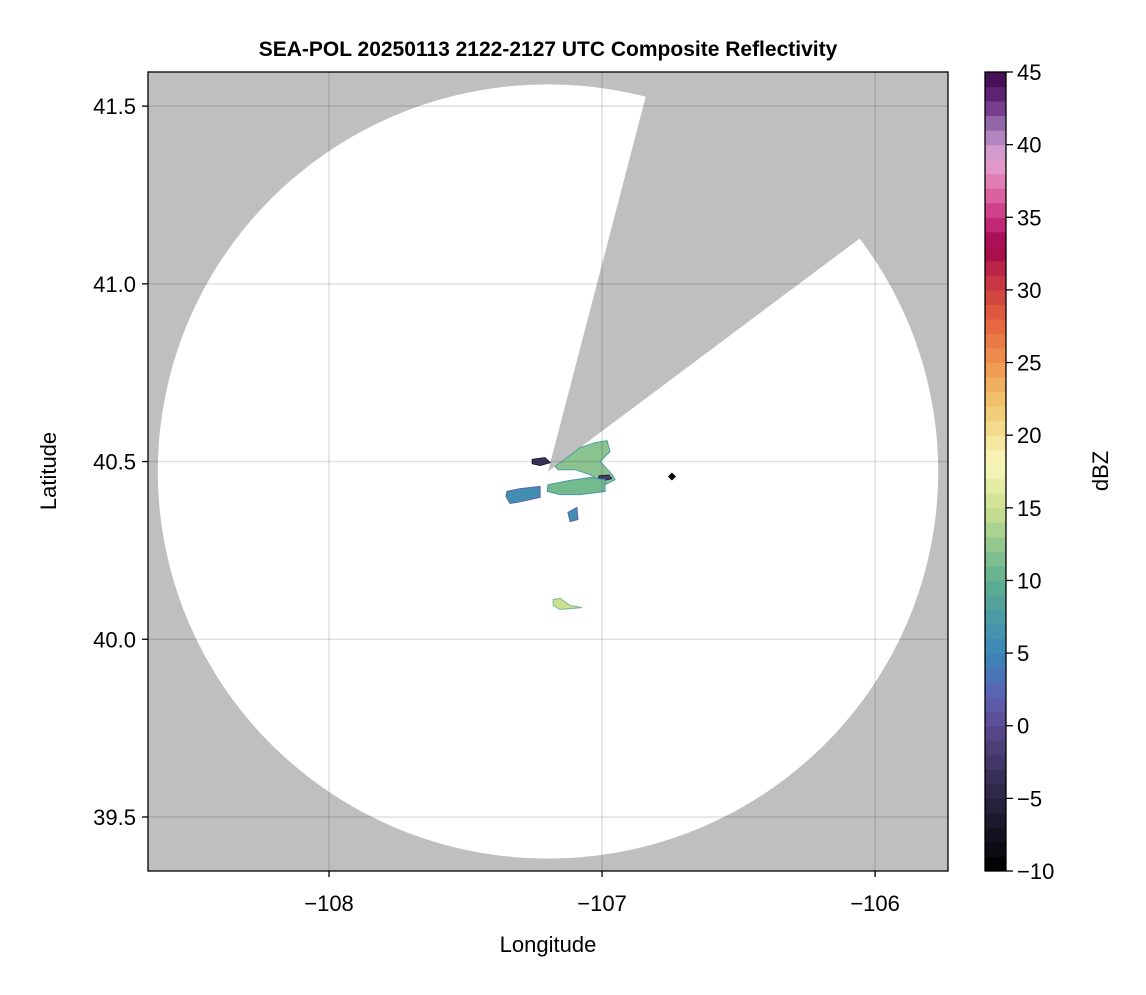  I want to click on colorbar-tick-label: 25, so click(1029, 363).